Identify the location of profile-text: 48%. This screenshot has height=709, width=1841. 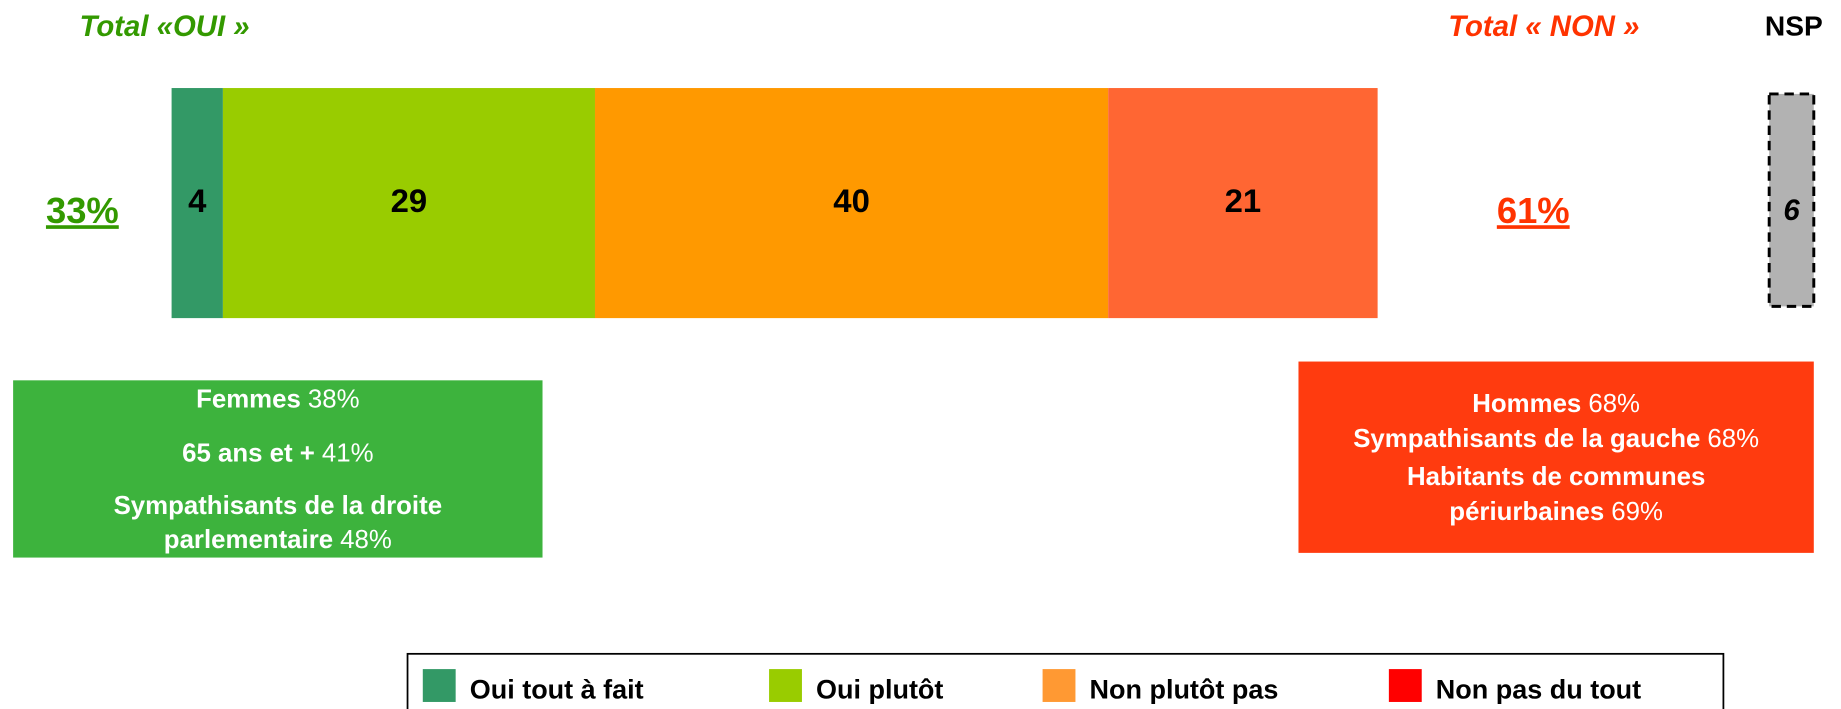
(366, 540).